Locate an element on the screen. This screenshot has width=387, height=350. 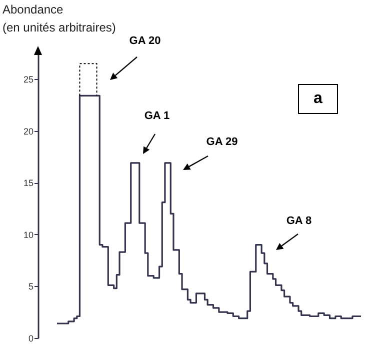
text: GA 20 is located at coordinates (145, 41).